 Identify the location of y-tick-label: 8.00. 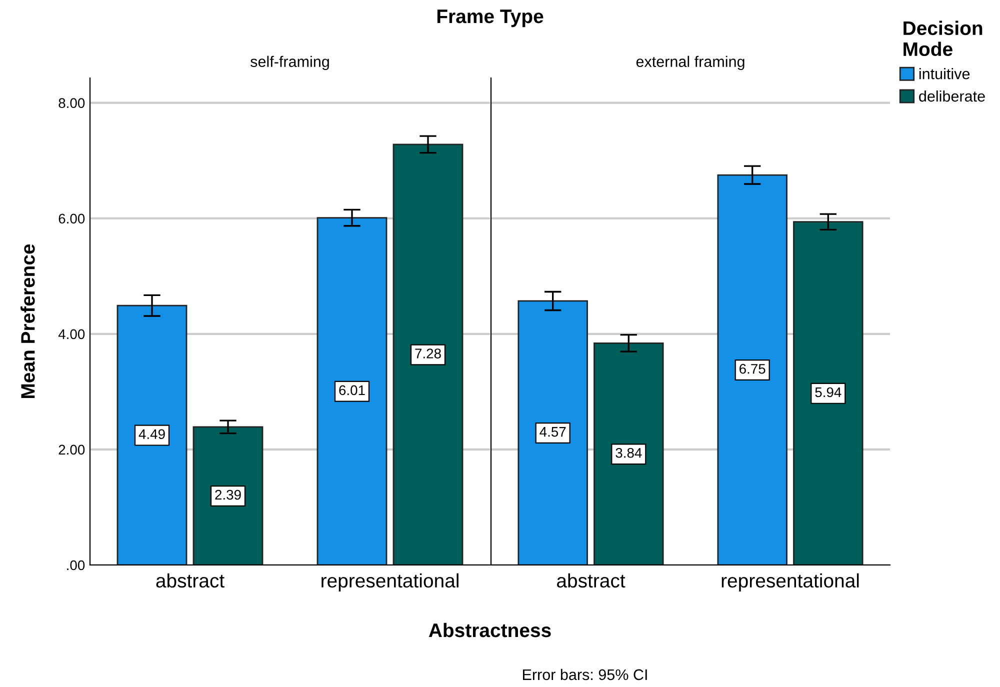
(71, 103).